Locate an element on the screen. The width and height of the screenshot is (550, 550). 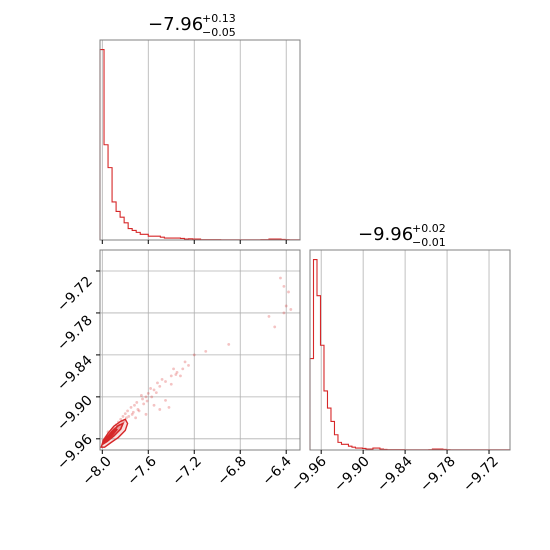
hist-right-title: −9.96 +0.02 −0.01 is located at coordinates (402, 235).